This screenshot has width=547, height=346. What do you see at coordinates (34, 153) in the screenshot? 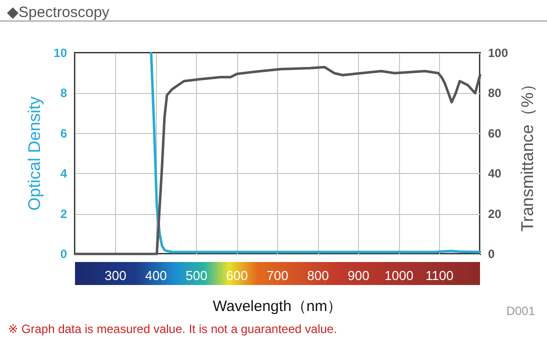
I see `y-axis-title: Optical Density` at bounding box center [34, 153].